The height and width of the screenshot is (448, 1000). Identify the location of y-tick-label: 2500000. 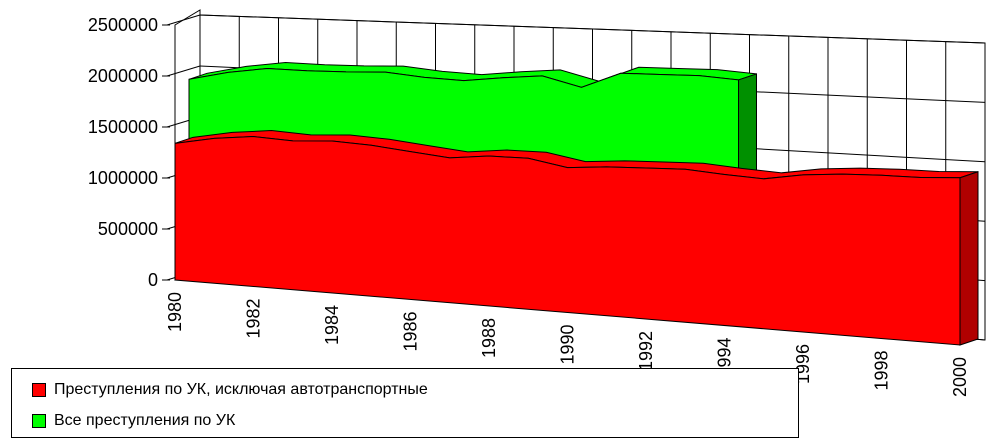
(123, 25).